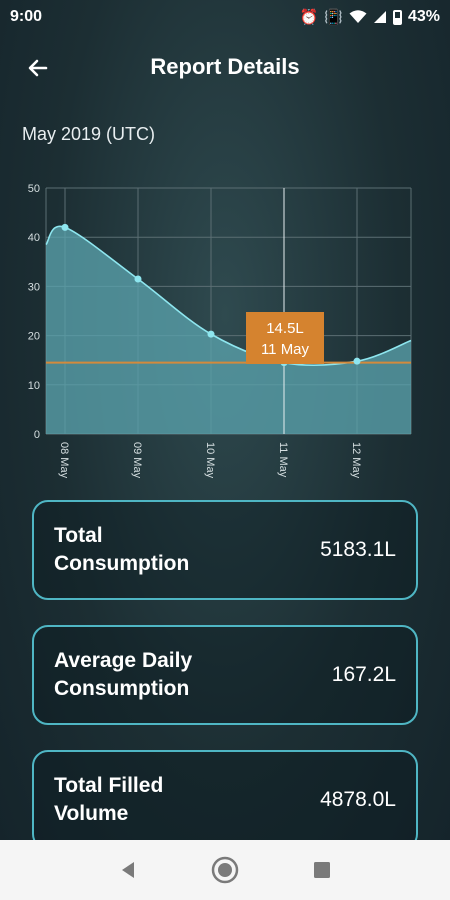 This screenshot has width=450, height=900. I want to click on nav-back-button, so click(128, 870).